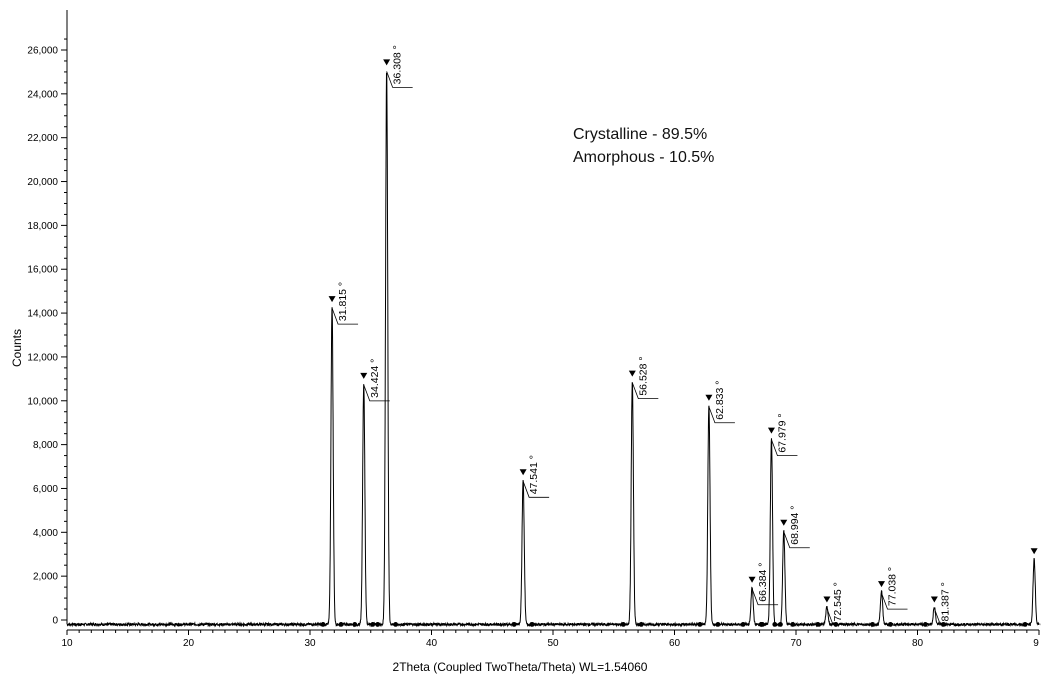  I want to click on y-tick-label: 0, so click(55, 621).